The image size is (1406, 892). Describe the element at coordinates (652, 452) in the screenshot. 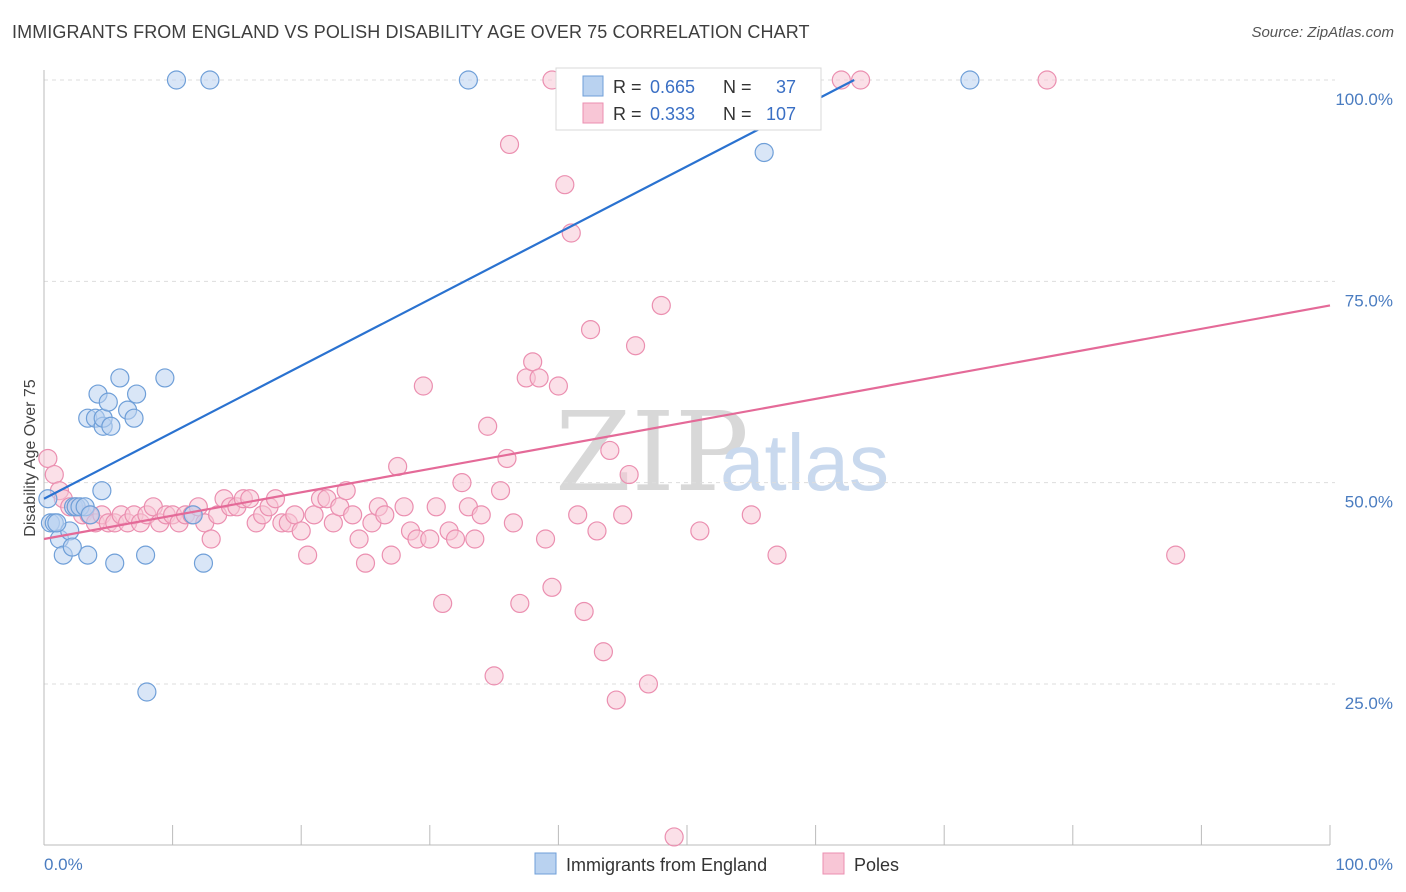

I see `watermark-zip: ZIP` at that location.